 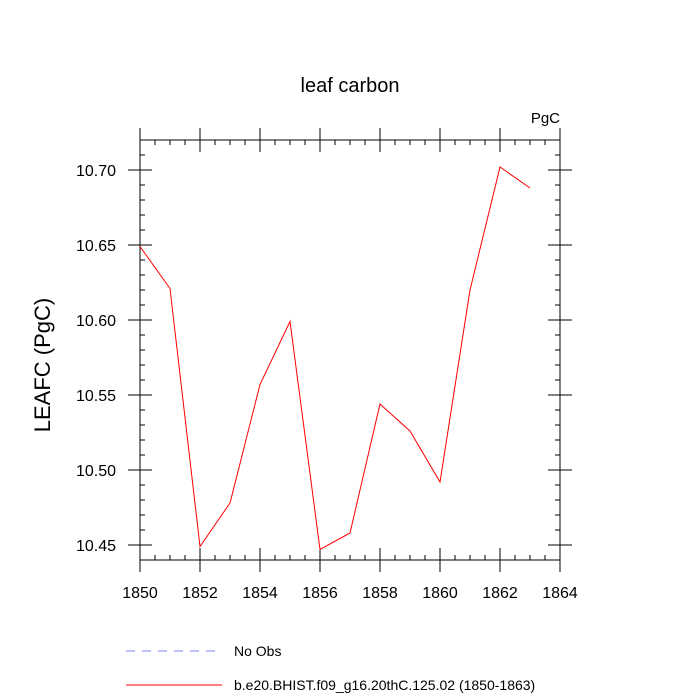 What do you see at coordinates (200, 593) in the screenshot?
I see `x-tick-label: 1852` at bounding box center [200, 593].